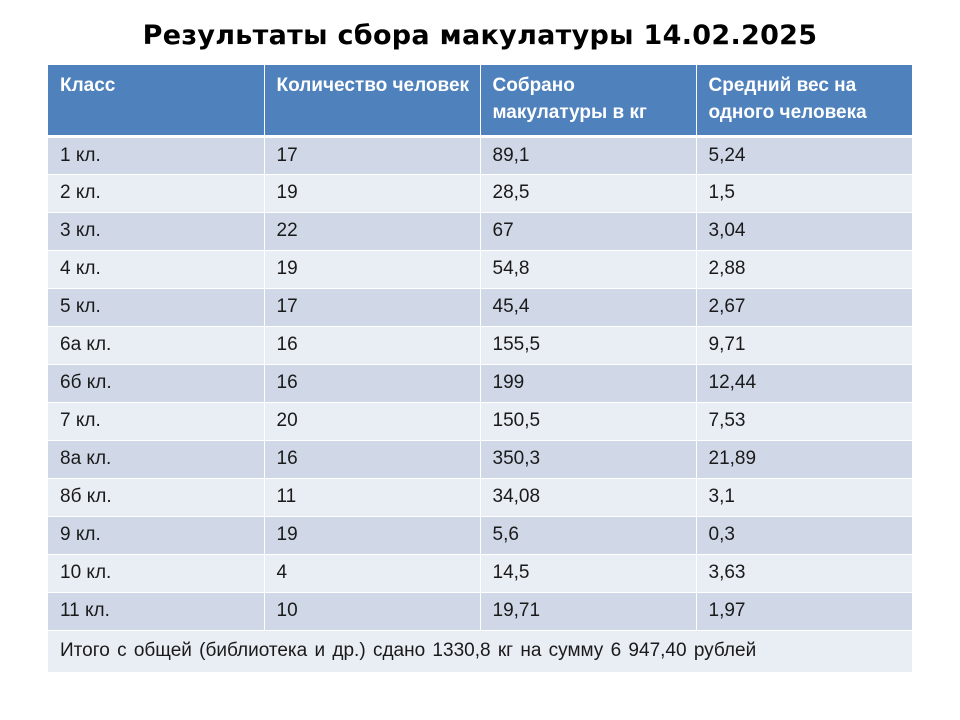 The width and height of the screenshot is (960, 720). Describe the element at coordinates (804, 573) in the screenshot. I see `cell-average-weight: 3,63` at that location.